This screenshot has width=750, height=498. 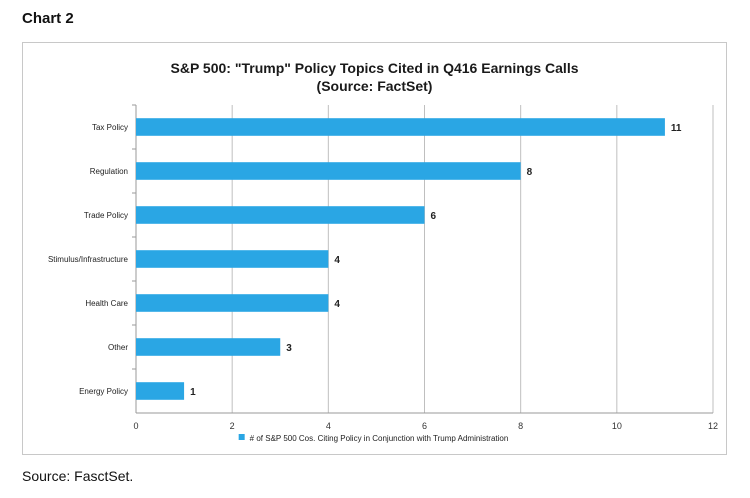 I want to click on data-label: 11, so click(x=676, y=128).